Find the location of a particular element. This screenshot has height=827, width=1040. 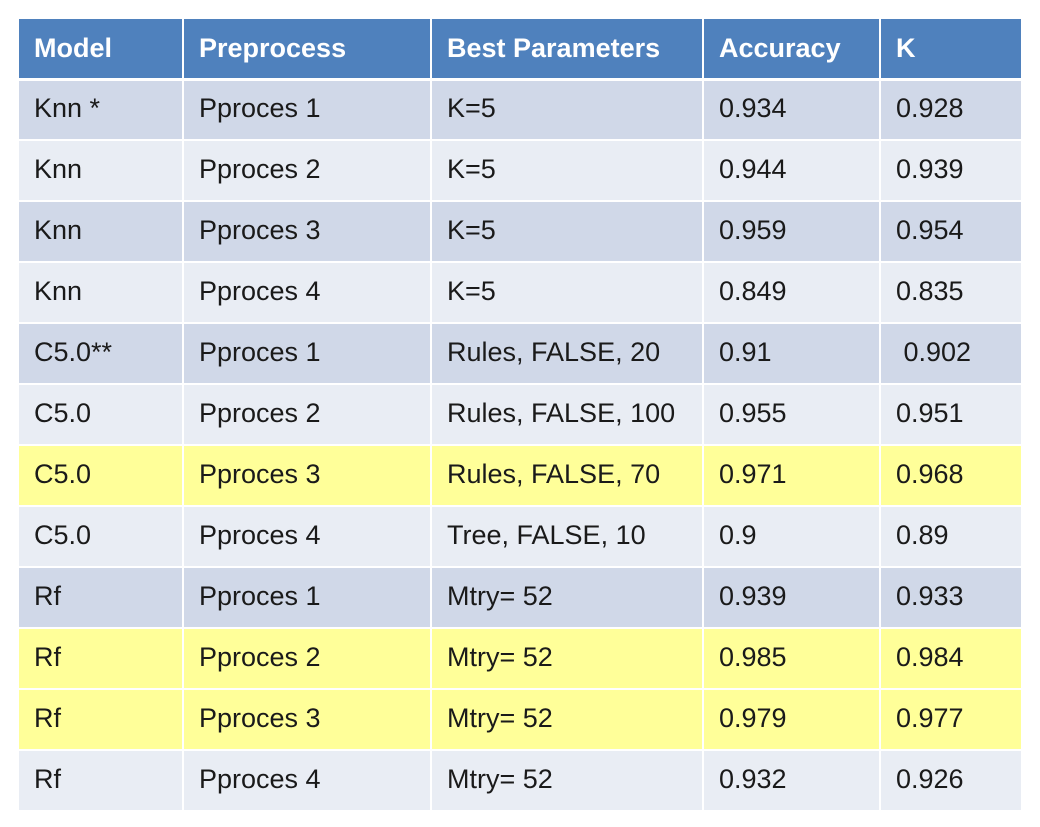

cell-k: 0.926 is located at coordinates (951, 780).